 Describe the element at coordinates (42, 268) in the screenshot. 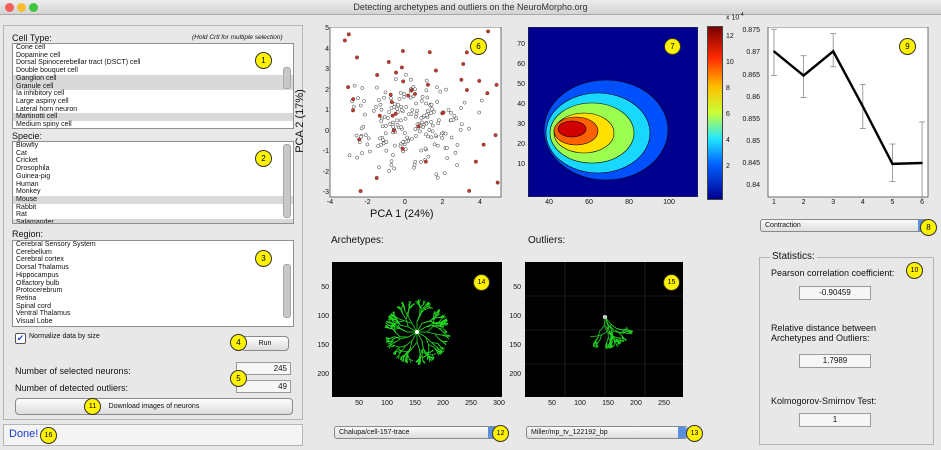

I see `region-list-item: Dorsal Thalamus` at that location.